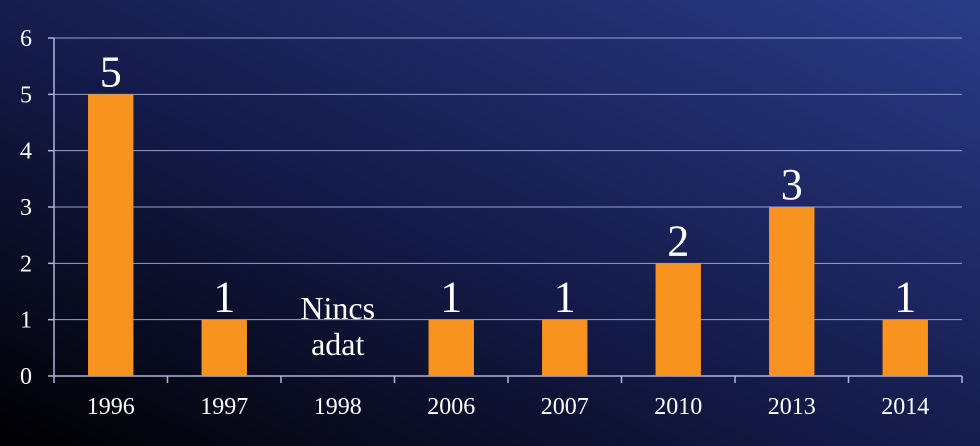 Image resolution: width=980 pixels, height=446 pixels. Describe the element at coordinates (26, 264) in the screenshot. I see `y-tick-label: 2` at that location.